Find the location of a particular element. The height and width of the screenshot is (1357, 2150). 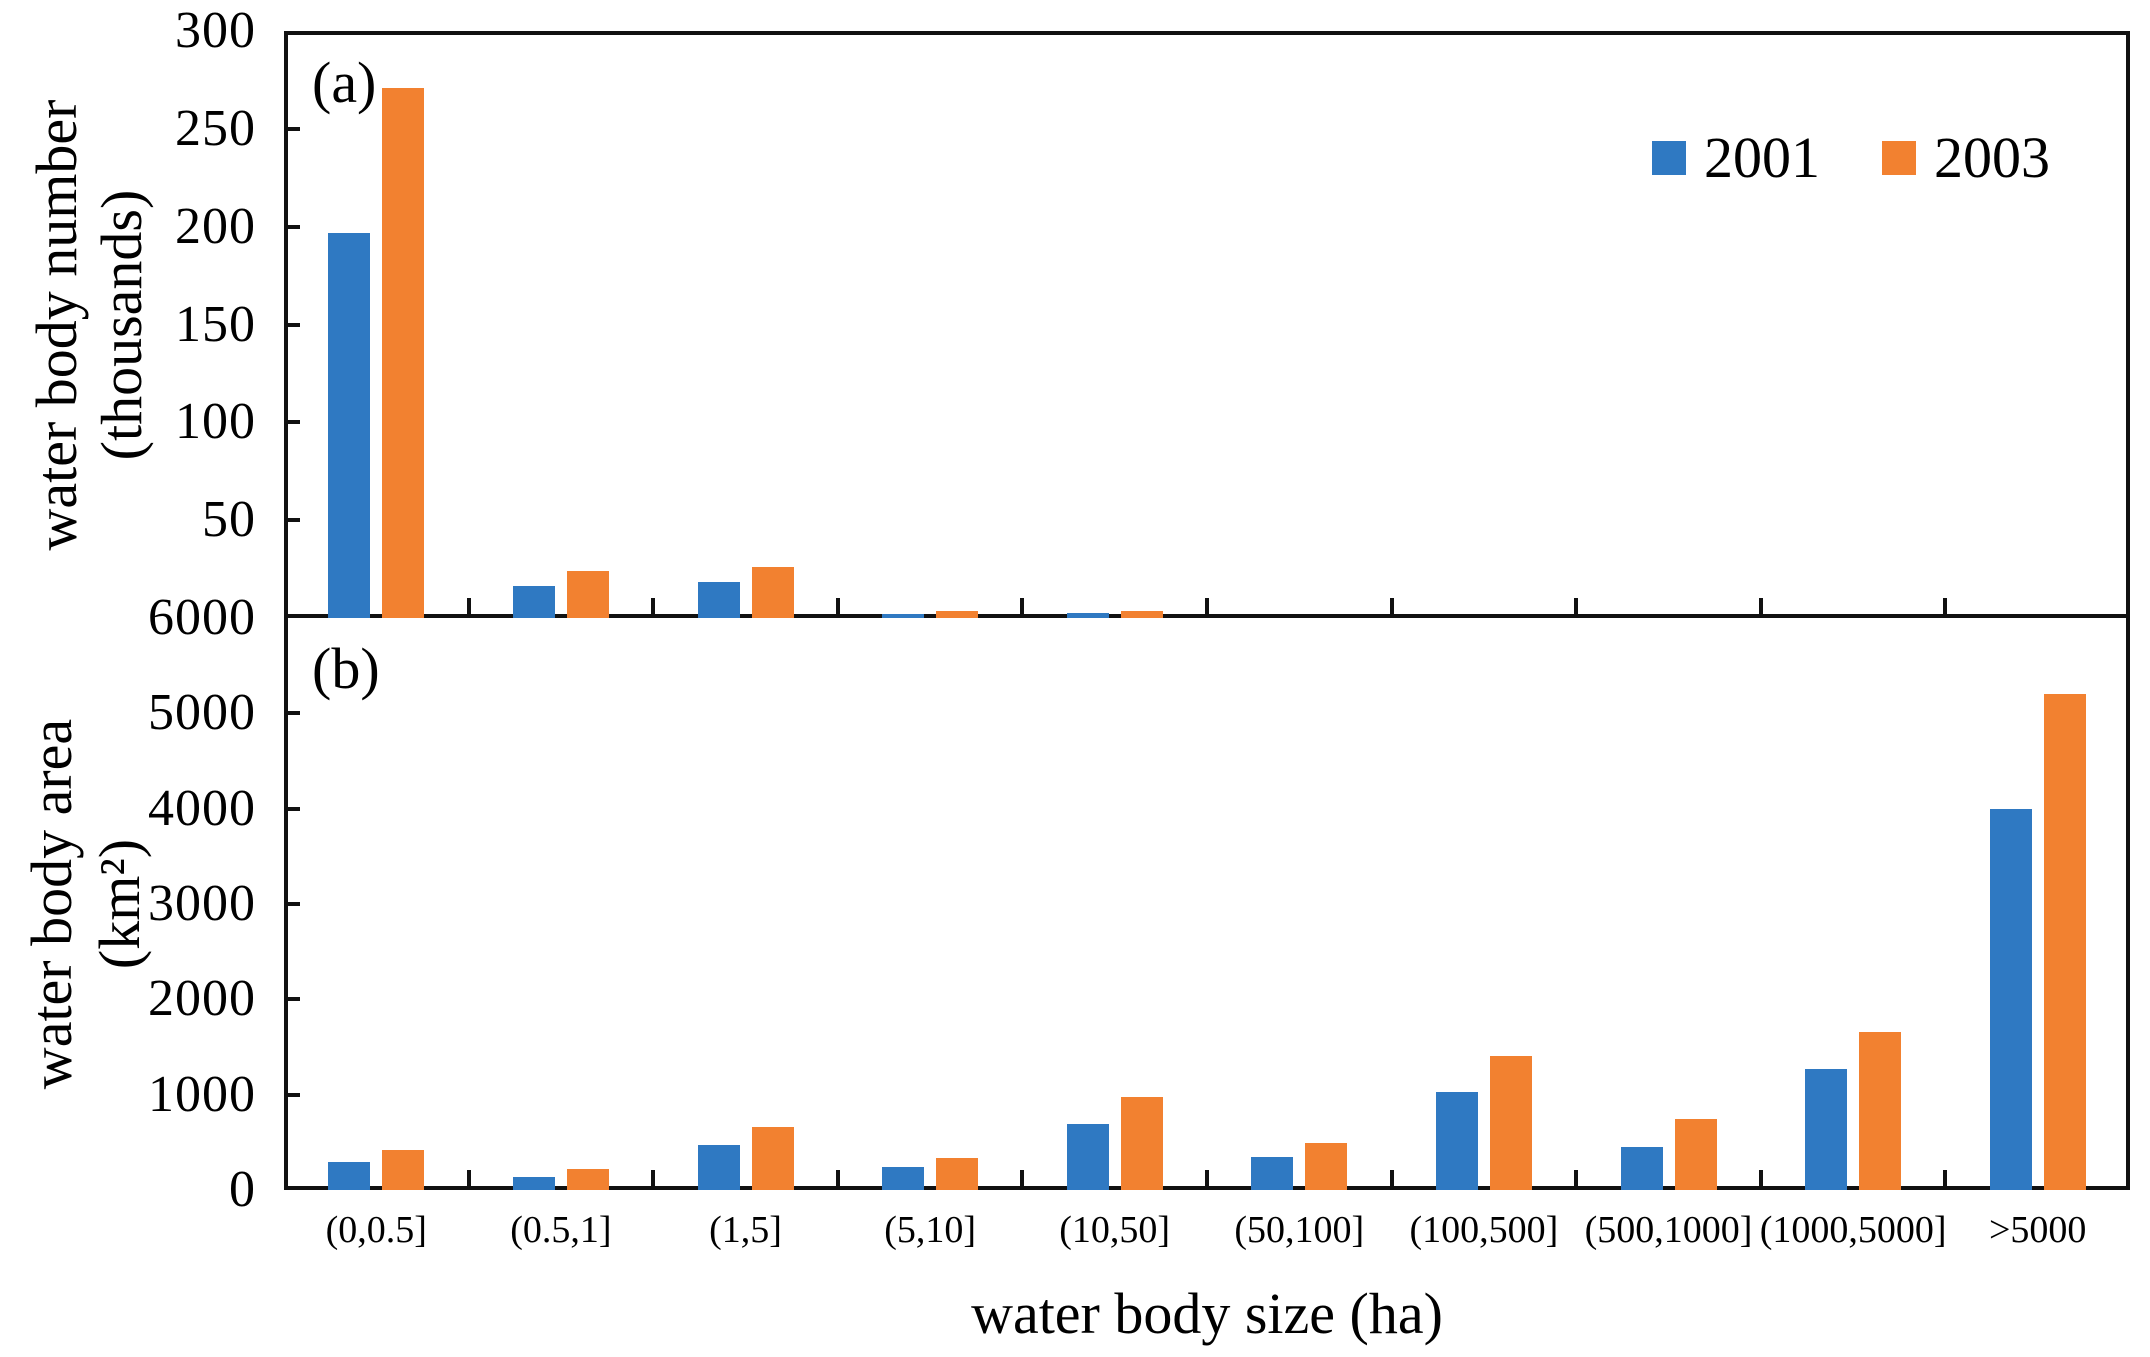

bar-2001-(100,500] is located at coordinates (1456, 1140).